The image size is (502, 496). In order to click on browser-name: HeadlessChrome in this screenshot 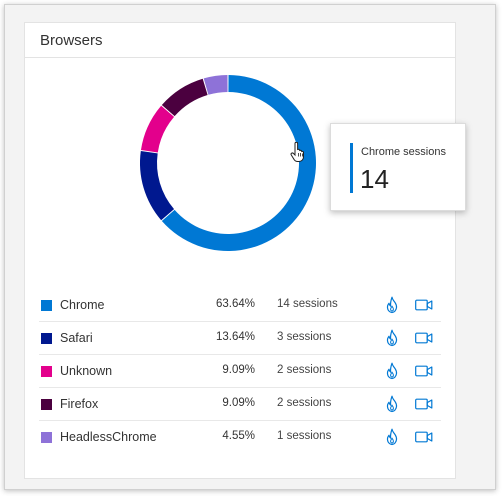, I will do `click(108, 437)`.